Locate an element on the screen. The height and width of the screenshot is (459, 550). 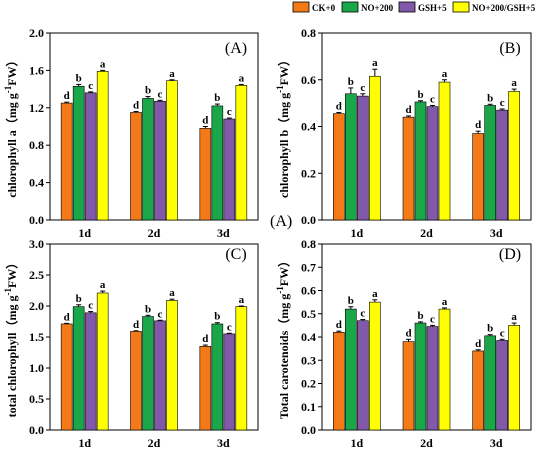
legend-label-0: CK+0 is located at coordinates (324, 8).